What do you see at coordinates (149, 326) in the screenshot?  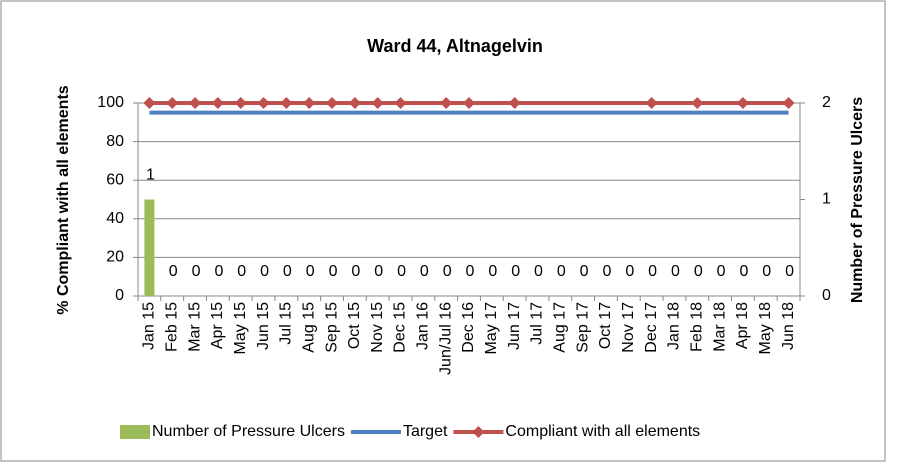 I see `x-tick-label: Jan 15` at bounding box center [149, 326].